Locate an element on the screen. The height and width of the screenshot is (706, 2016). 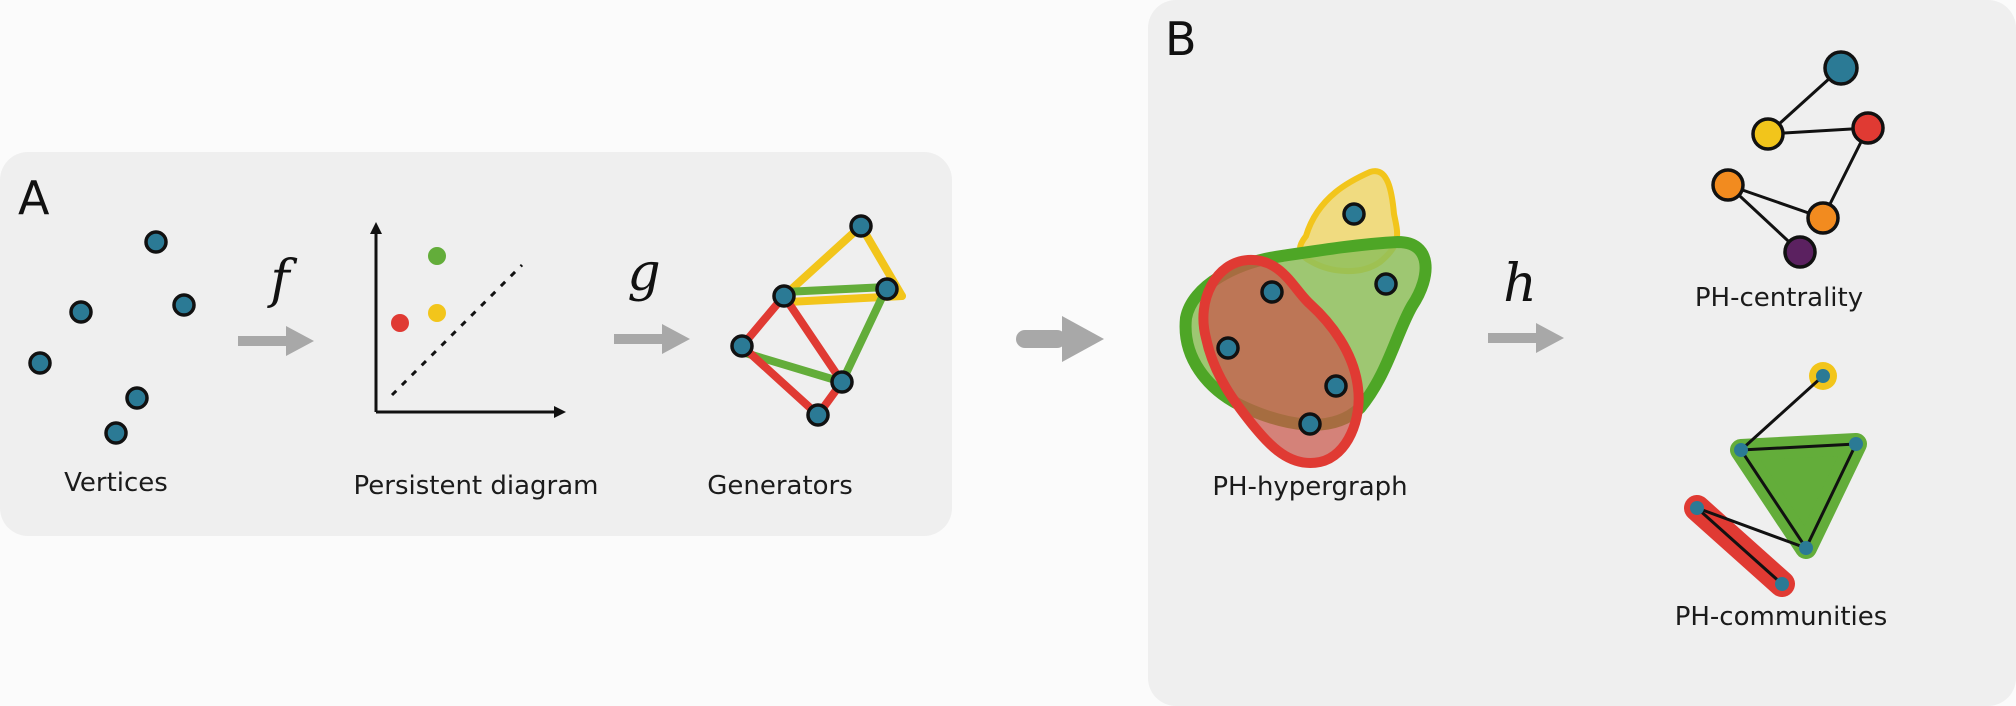
panel-b-letter: B is located at coordinates (1181, 39).